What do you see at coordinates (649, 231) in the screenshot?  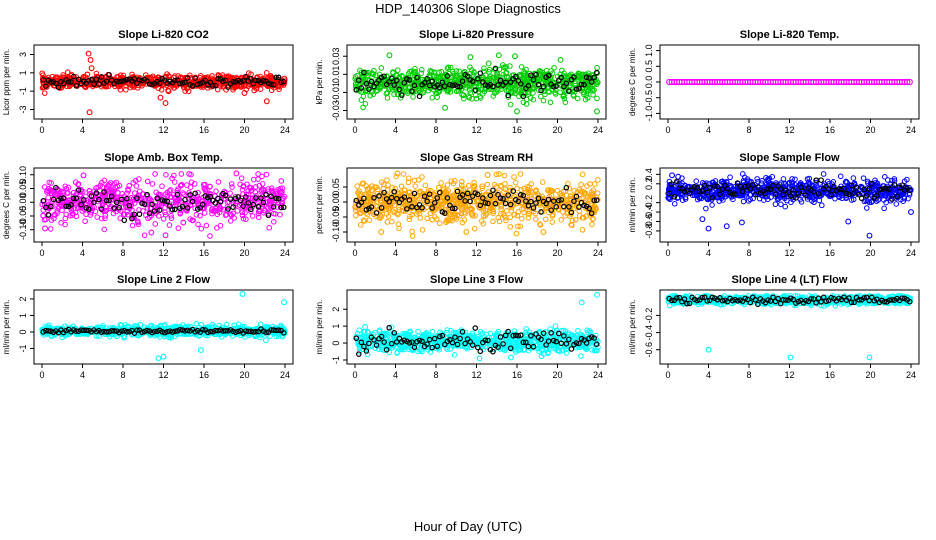 I see `y-tick-label: -0.8` at bounding box center [649, 231].